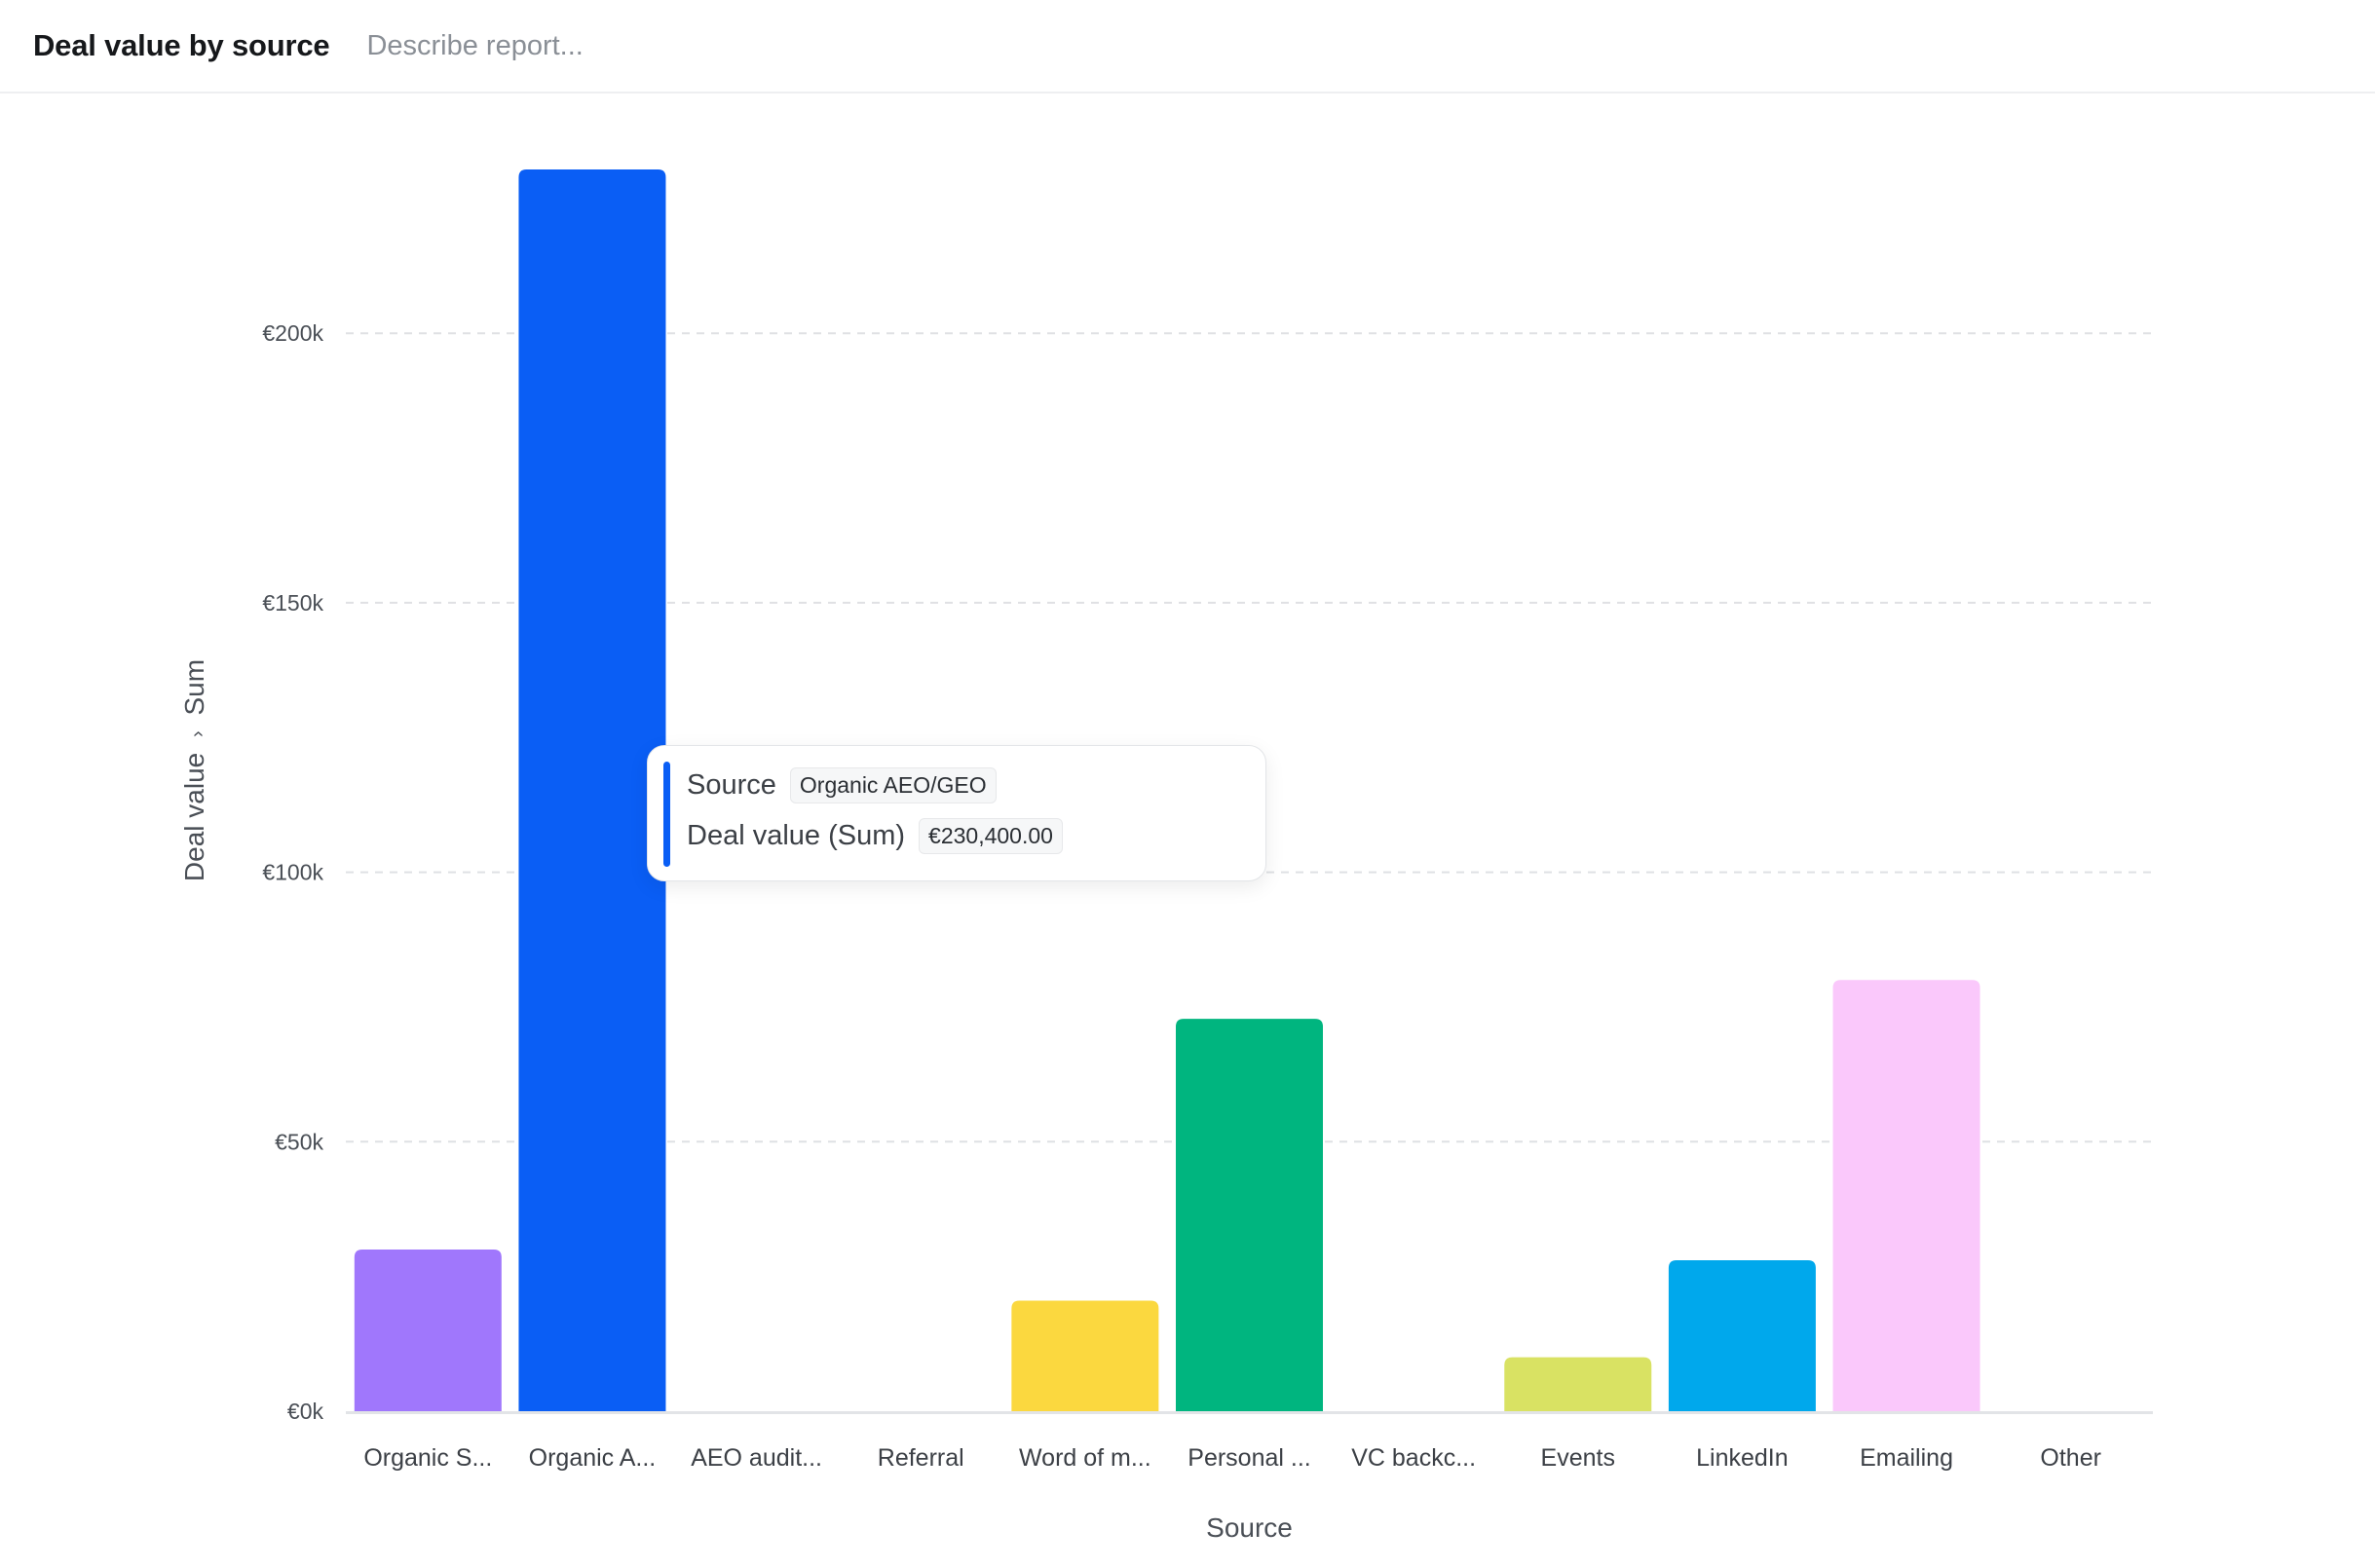 Image resolution: width=2375 pixels, height=1568 pixels. Describe the element at coordinates (1578, 1458) in the screenshot. I see `x-tick-label: Events` at that location.